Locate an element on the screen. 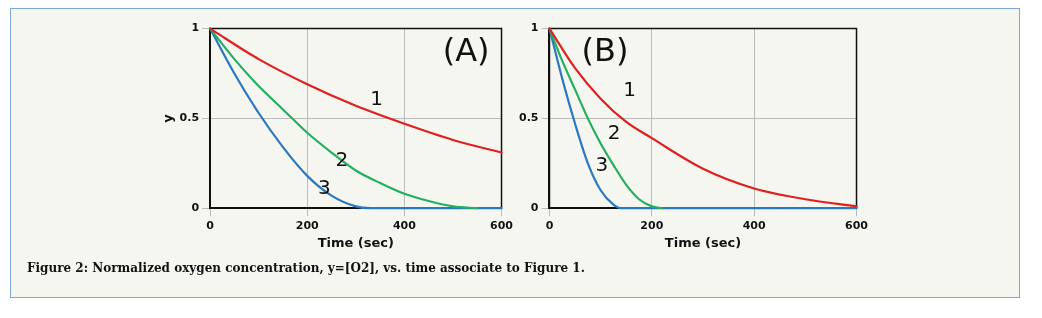 The width and height of the screenshot is (1042, 318). series-label: 3 is located at coordinates (602, 164).